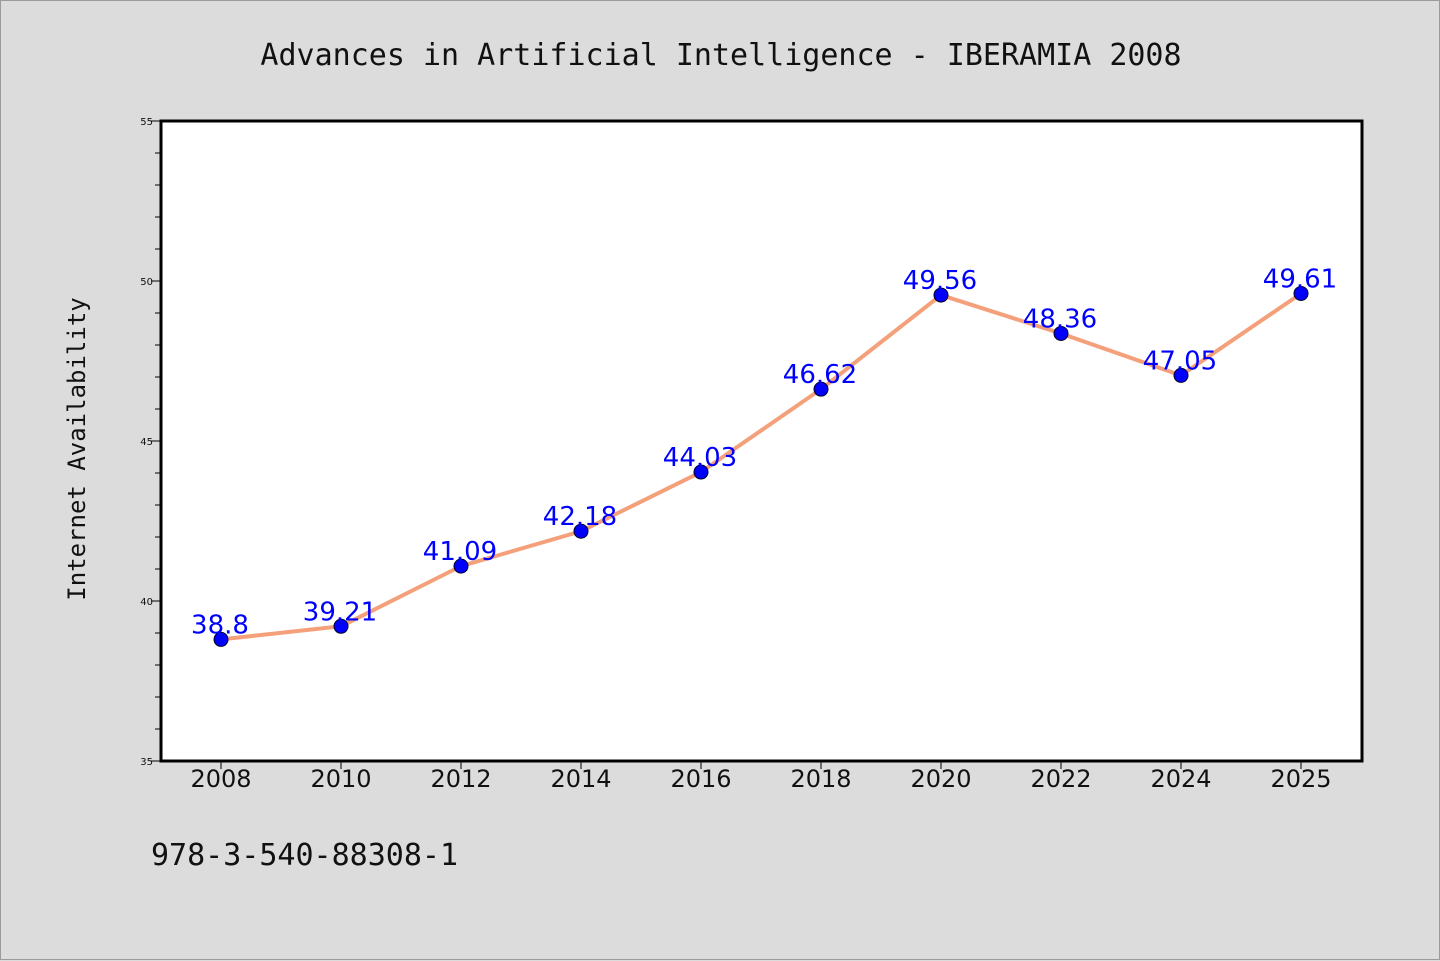 The height and width of the screenshot is (961, 1440). What do you see at coordinates (146, 602) in the screenshot?
I see `y-tick-label: 40` at bounding box center [146, 602].